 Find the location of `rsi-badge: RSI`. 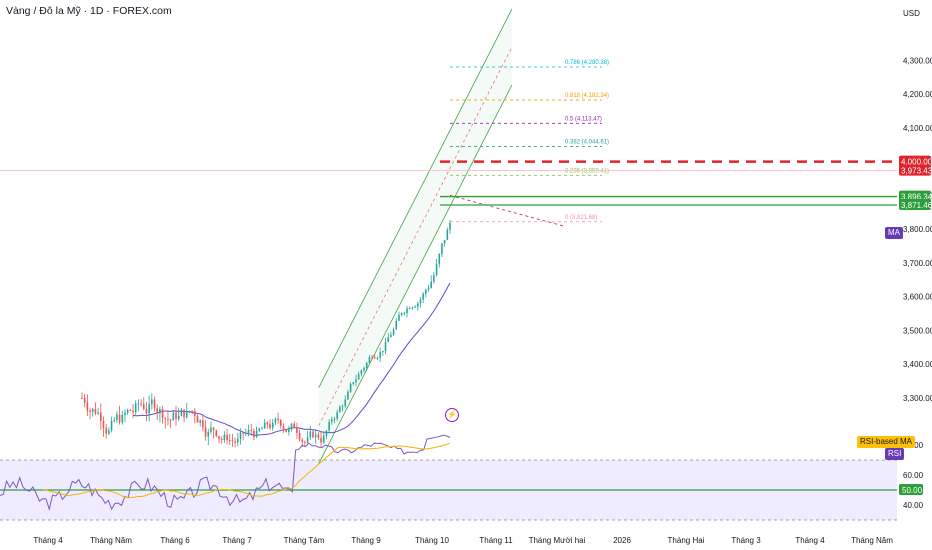

rsi-badge: RSI is located at coordinates (895, 454).